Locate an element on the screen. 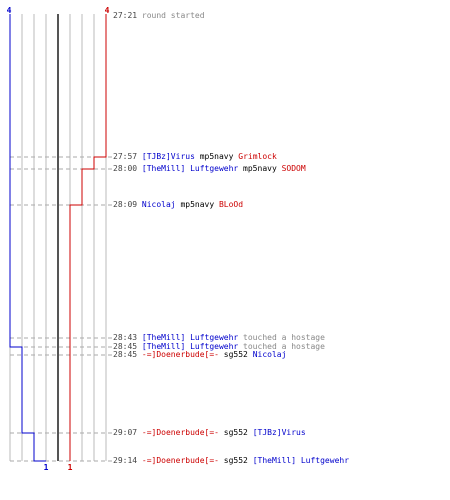 The height and width of the screenshot is (500, 450). red-player-name: BLoOd is located at coordinates (231, 204).